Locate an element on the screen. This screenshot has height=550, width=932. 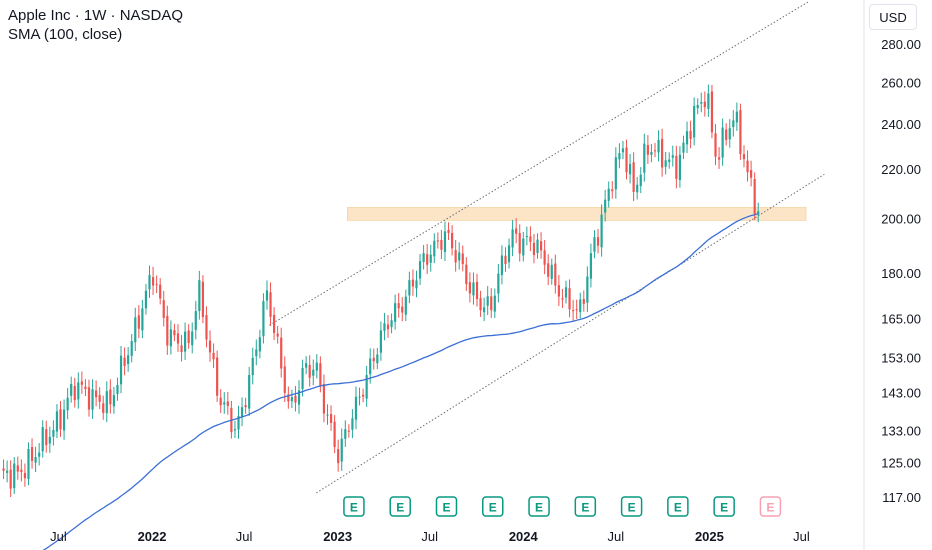
price-tick-label: 240.00 is located at coordinates (901, 124).